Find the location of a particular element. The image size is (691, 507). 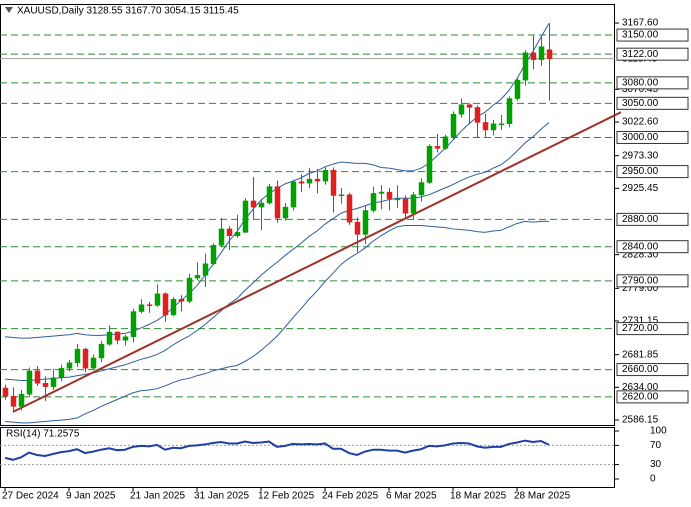

symbol-icon is located at coordinates (9, 10).